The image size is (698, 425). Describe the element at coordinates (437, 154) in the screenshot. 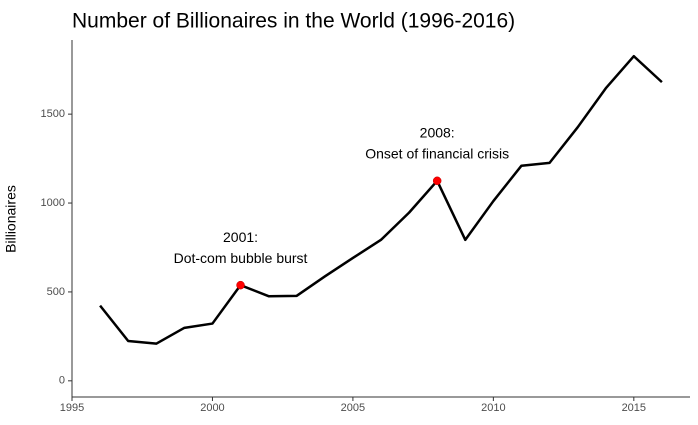

I see `annotation: Onset of financial crisis` at that location.